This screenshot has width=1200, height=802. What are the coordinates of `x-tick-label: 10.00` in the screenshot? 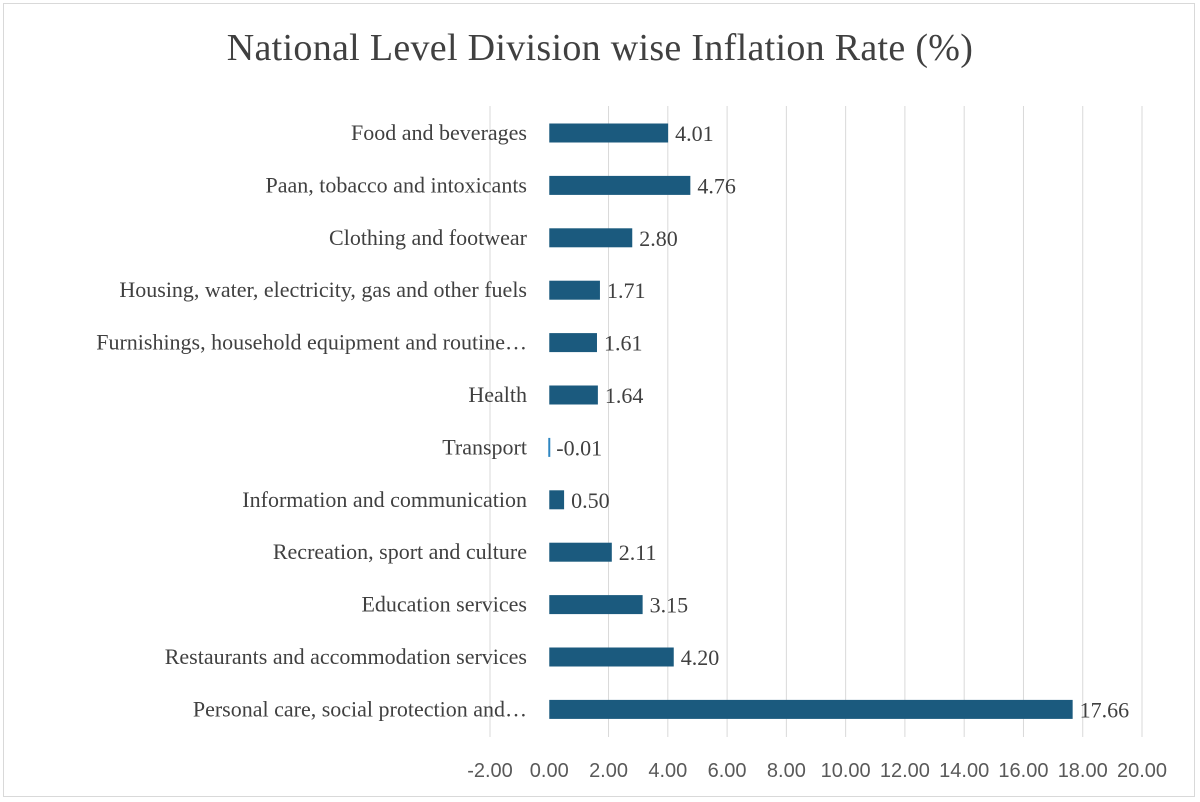 It's located at (846, 771).